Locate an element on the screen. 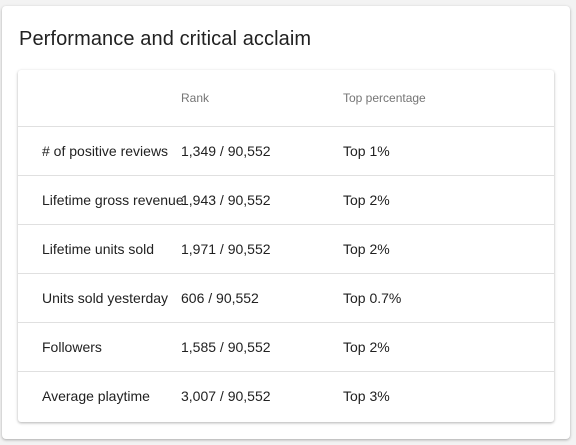 Image resolution: width=576 pixels, height=445 pixels. top-percentage-cell: Top 0.7% is located at coordinates (448, 298).